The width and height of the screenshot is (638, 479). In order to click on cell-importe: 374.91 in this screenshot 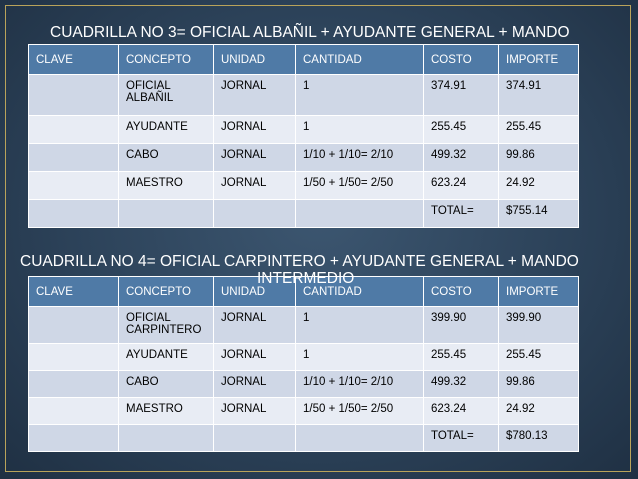, I will do `click(538, 95)`.